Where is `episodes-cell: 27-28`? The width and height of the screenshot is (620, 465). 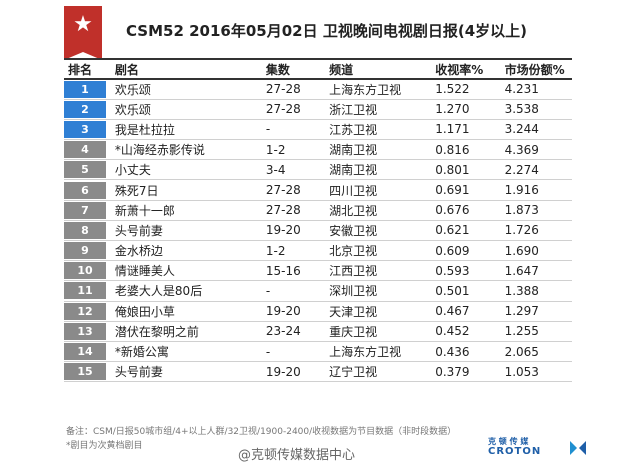 episodes-cell: 27-28 is located at coordinates (293, 109).